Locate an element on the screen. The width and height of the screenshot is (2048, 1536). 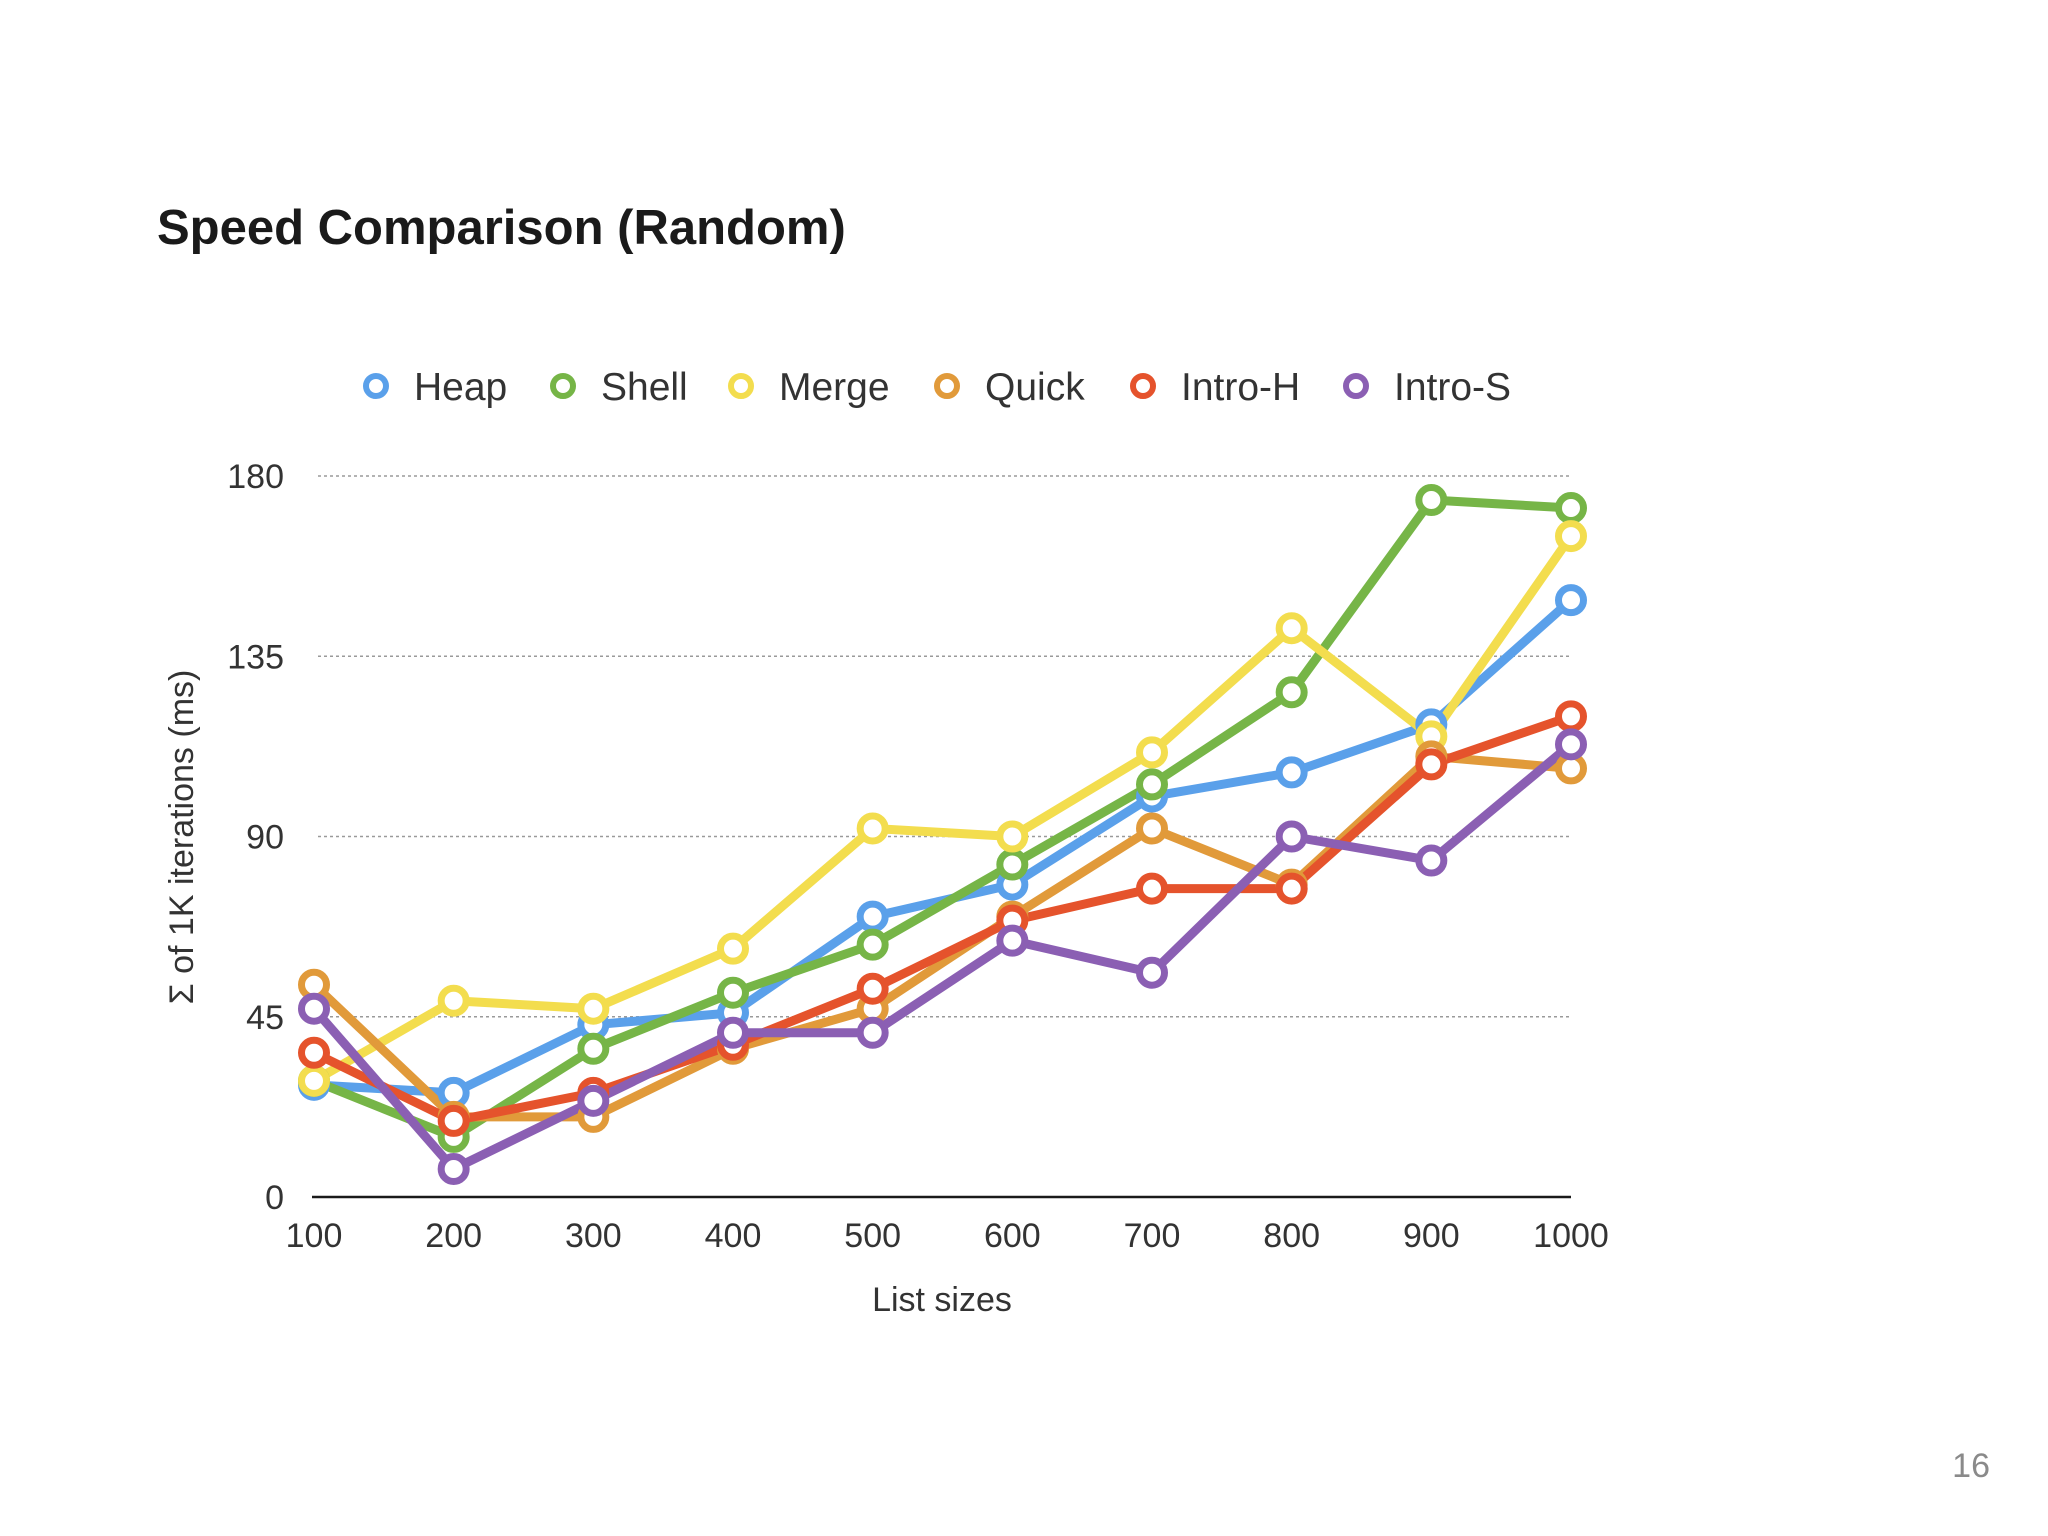
legend-marker-merge is located at coordinates (741, 386).